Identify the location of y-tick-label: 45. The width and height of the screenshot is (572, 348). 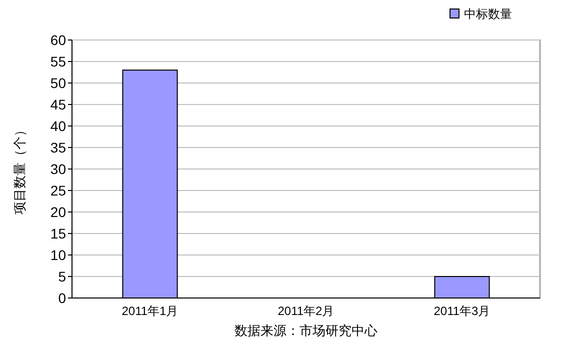
(58, 104).